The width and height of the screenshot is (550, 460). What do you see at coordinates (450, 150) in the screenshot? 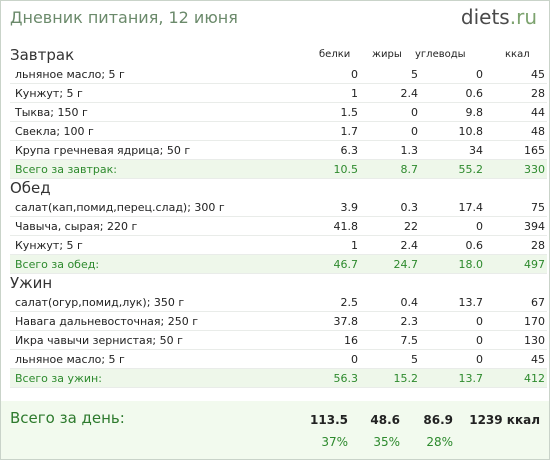
I see `item-carbs: 34` at bounding box center [450, 150].